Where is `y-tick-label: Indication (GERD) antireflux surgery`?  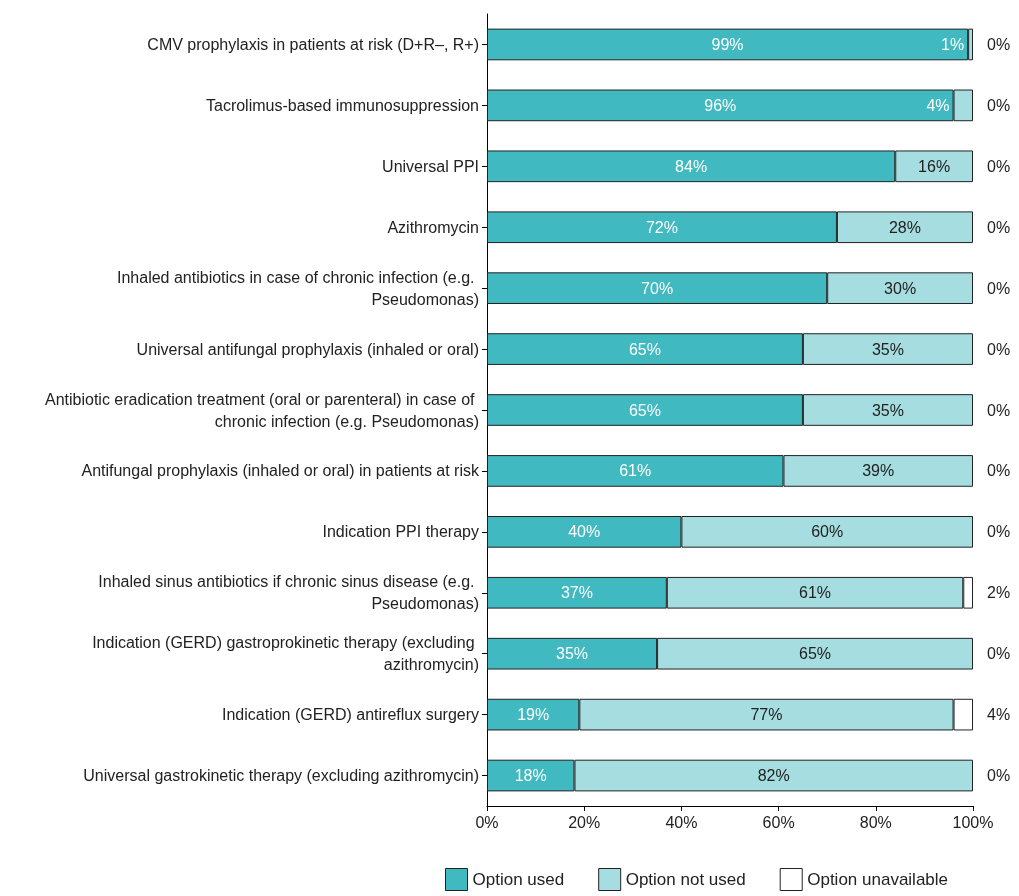
y-tick-label: Indication (GERD) antireflux surgery is located at coordinates (350, 715).